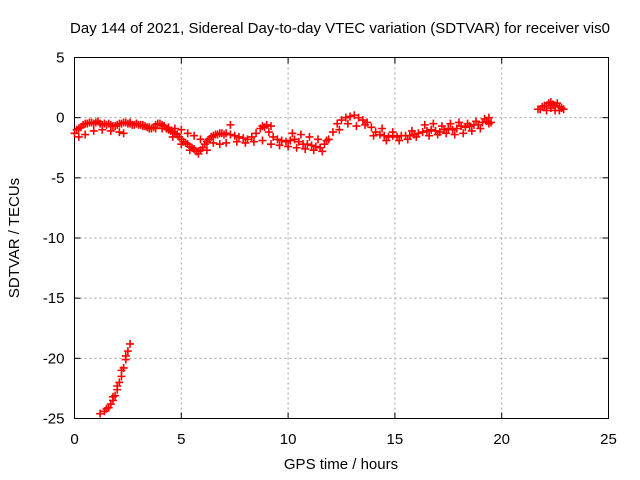  Describe the element at coordinates (14, 238) in the screenshot. I see `y-axis-label: SDTVAR / TECUs` at that location.